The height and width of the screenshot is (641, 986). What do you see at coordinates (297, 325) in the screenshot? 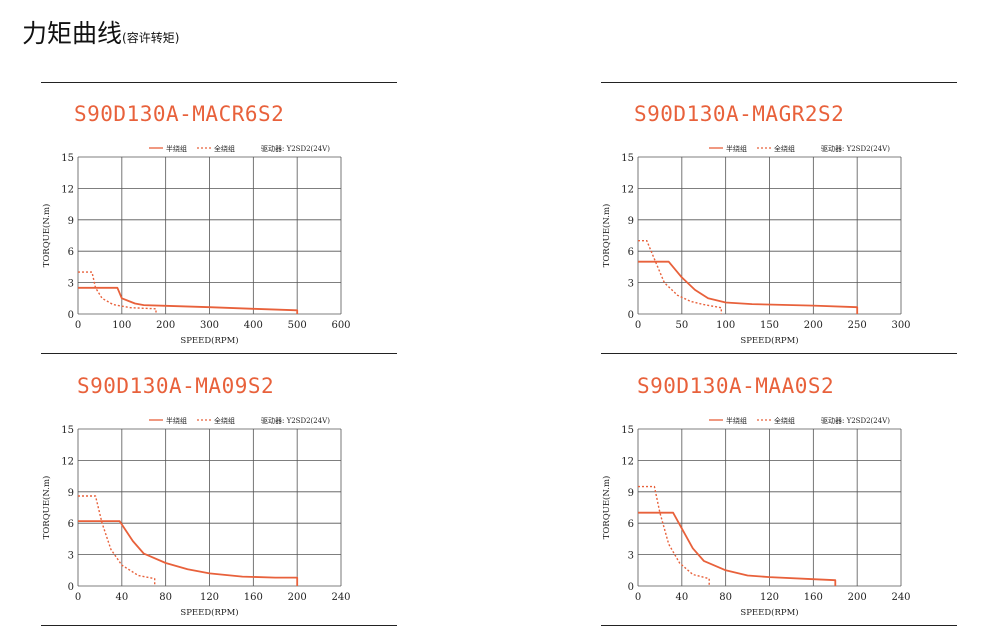
I see `x-tick-label: 500` at bounding box center [297, 325].